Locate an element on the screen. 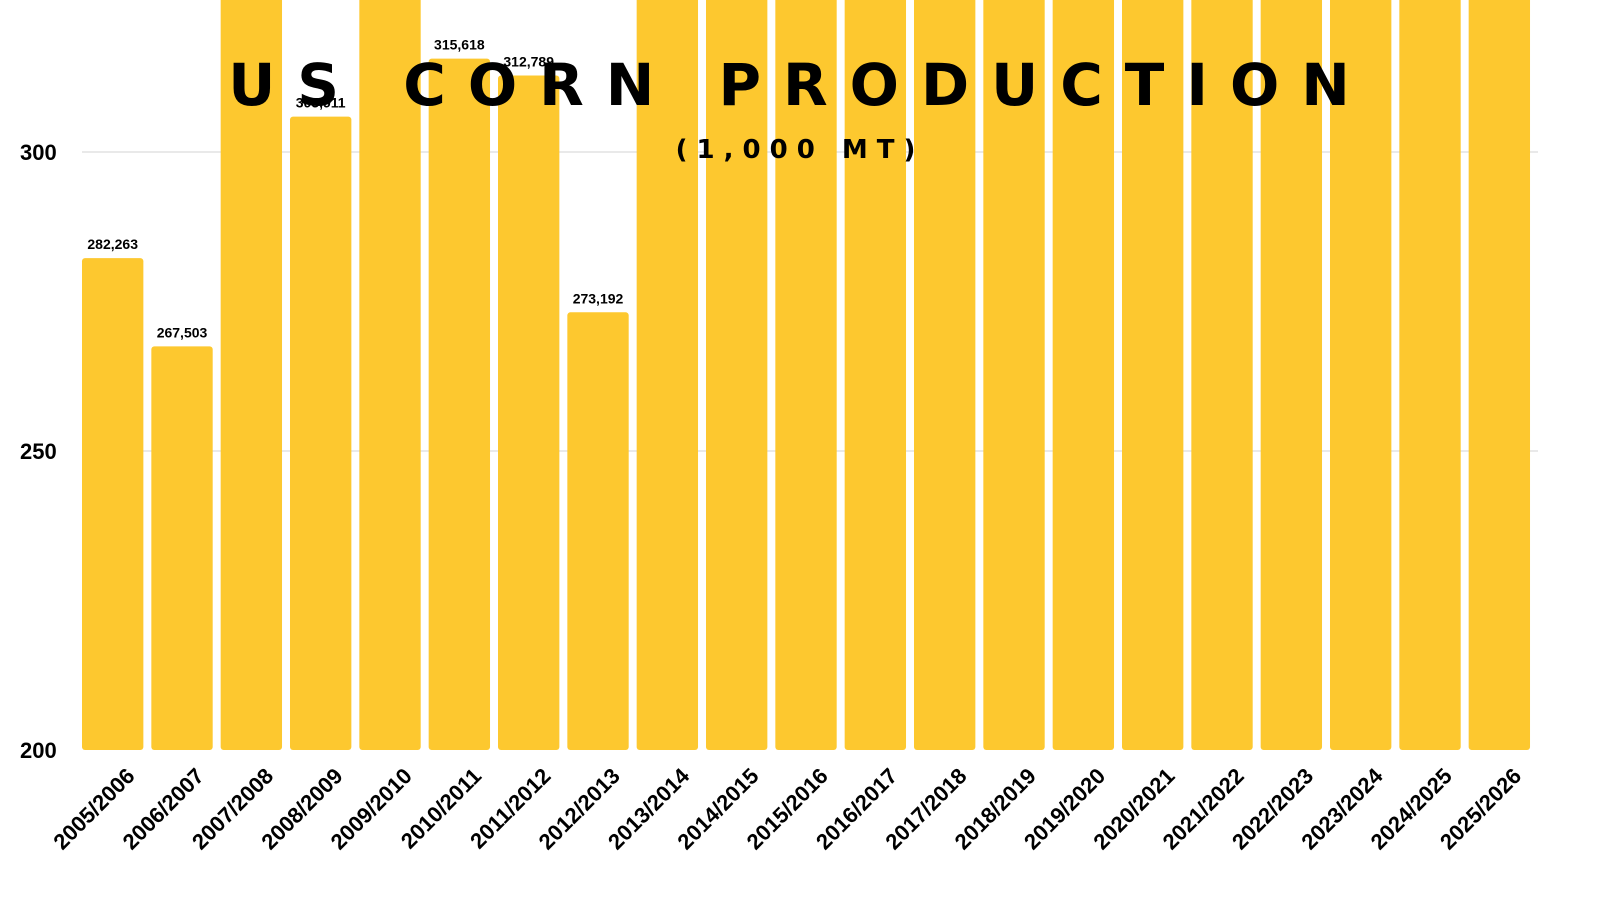 The image size is (1600, 900). chart-title: US CORN PRODUCTION is located at coordinates (800, 85).